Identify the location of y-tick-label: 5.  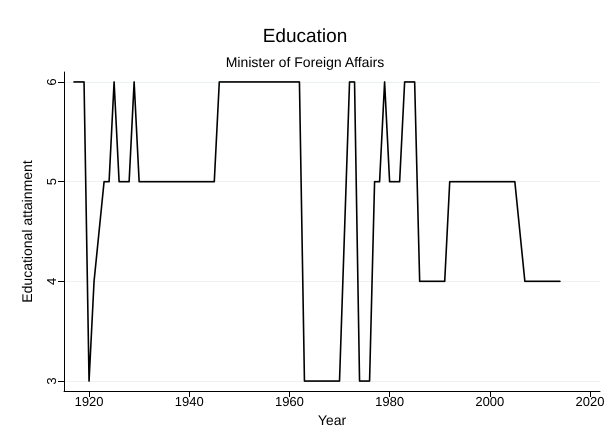
(51, 182).